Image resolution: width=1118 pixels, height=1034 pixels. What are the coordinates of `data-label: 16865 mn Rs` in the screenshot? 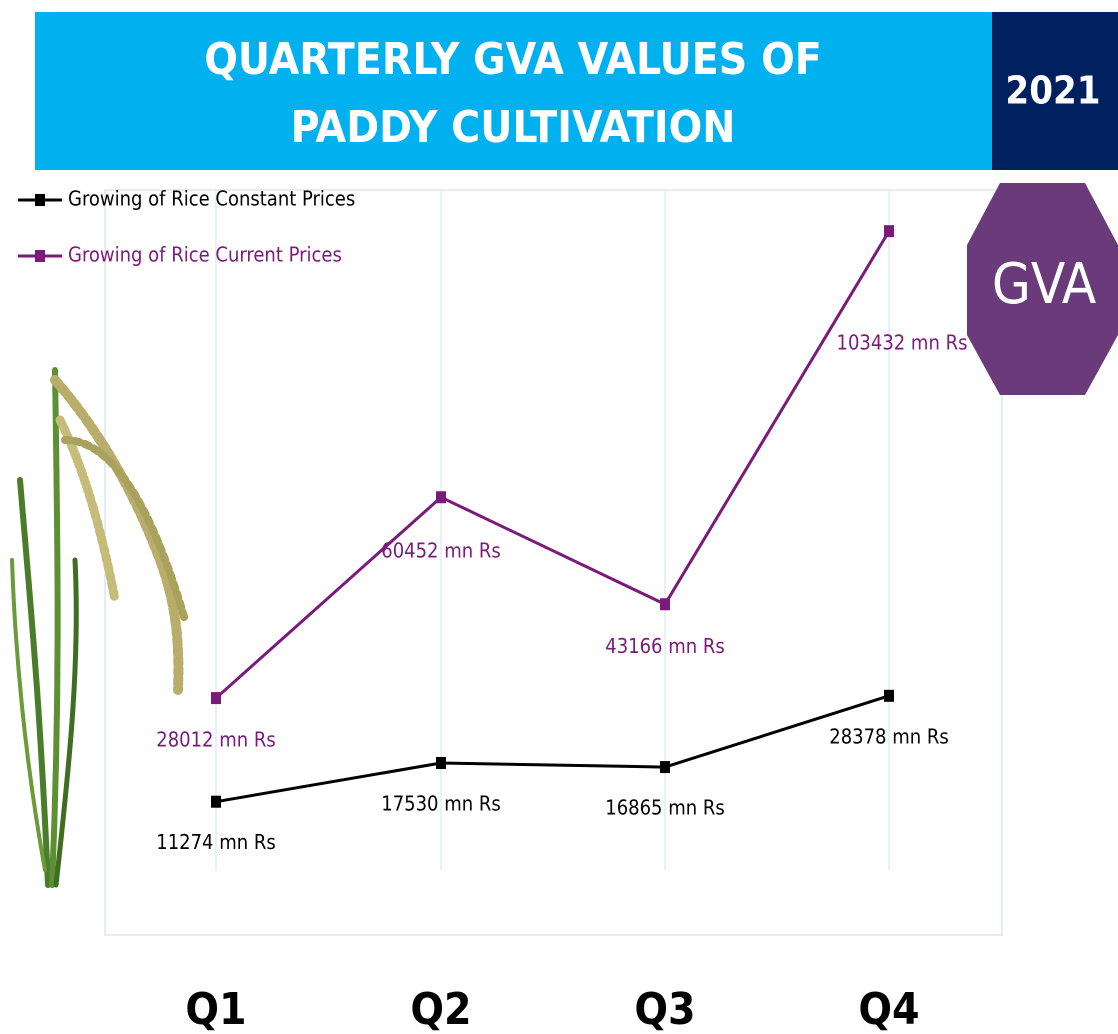 It's located at (664, 808).